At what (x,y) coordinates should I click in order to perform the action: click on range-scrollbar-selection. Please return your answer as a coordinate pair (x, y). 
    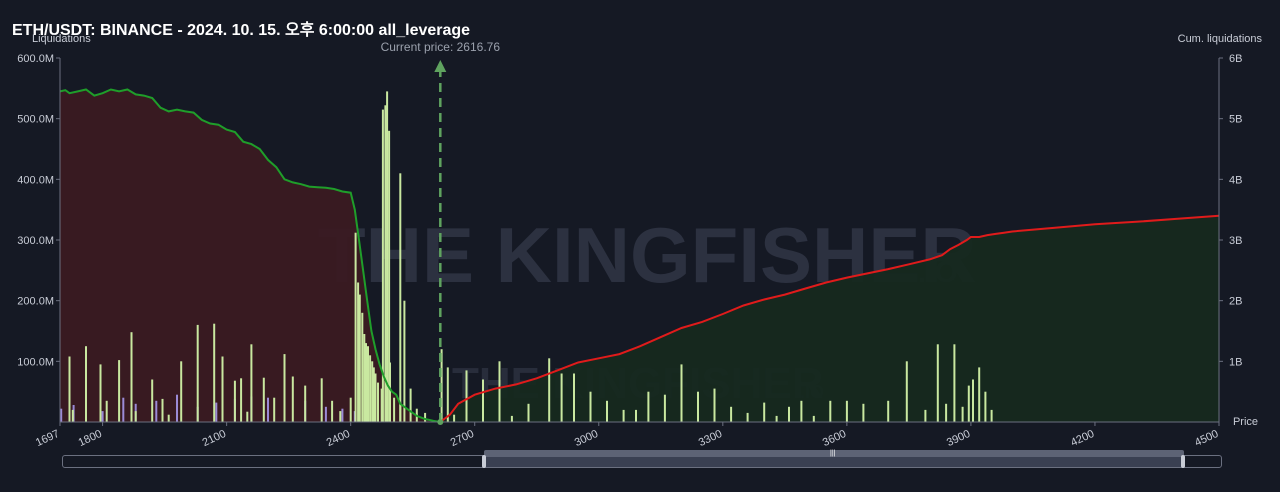
    Looking at the image, I should click on (834, 462).